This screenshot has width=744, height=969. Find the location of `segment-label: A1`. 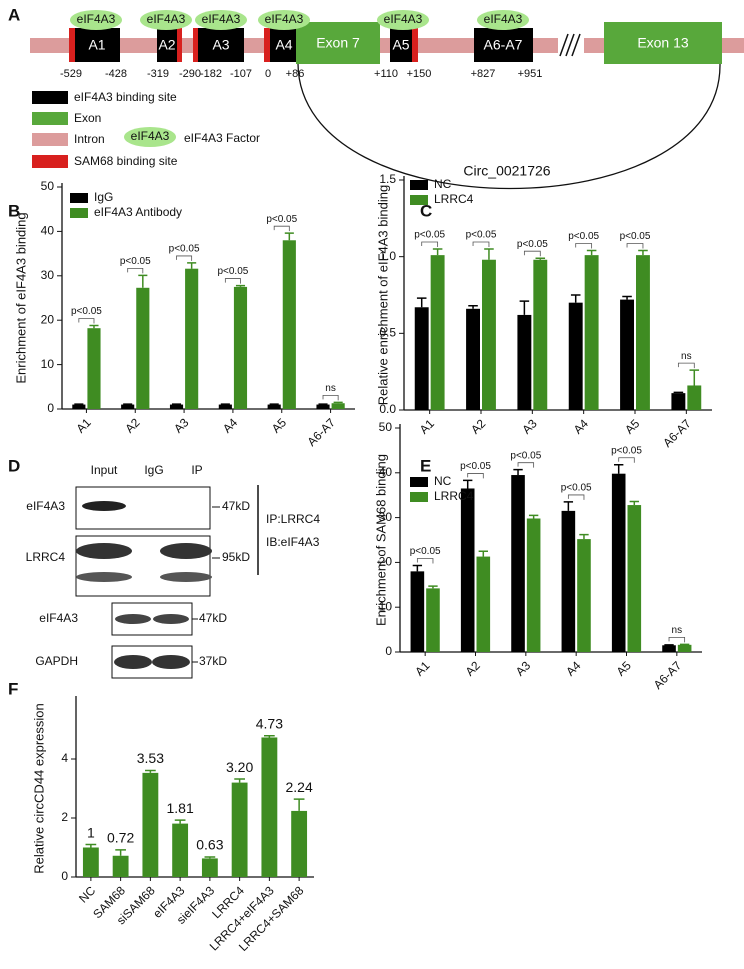

segment-label: A1 is located at coordinates (96, 45).